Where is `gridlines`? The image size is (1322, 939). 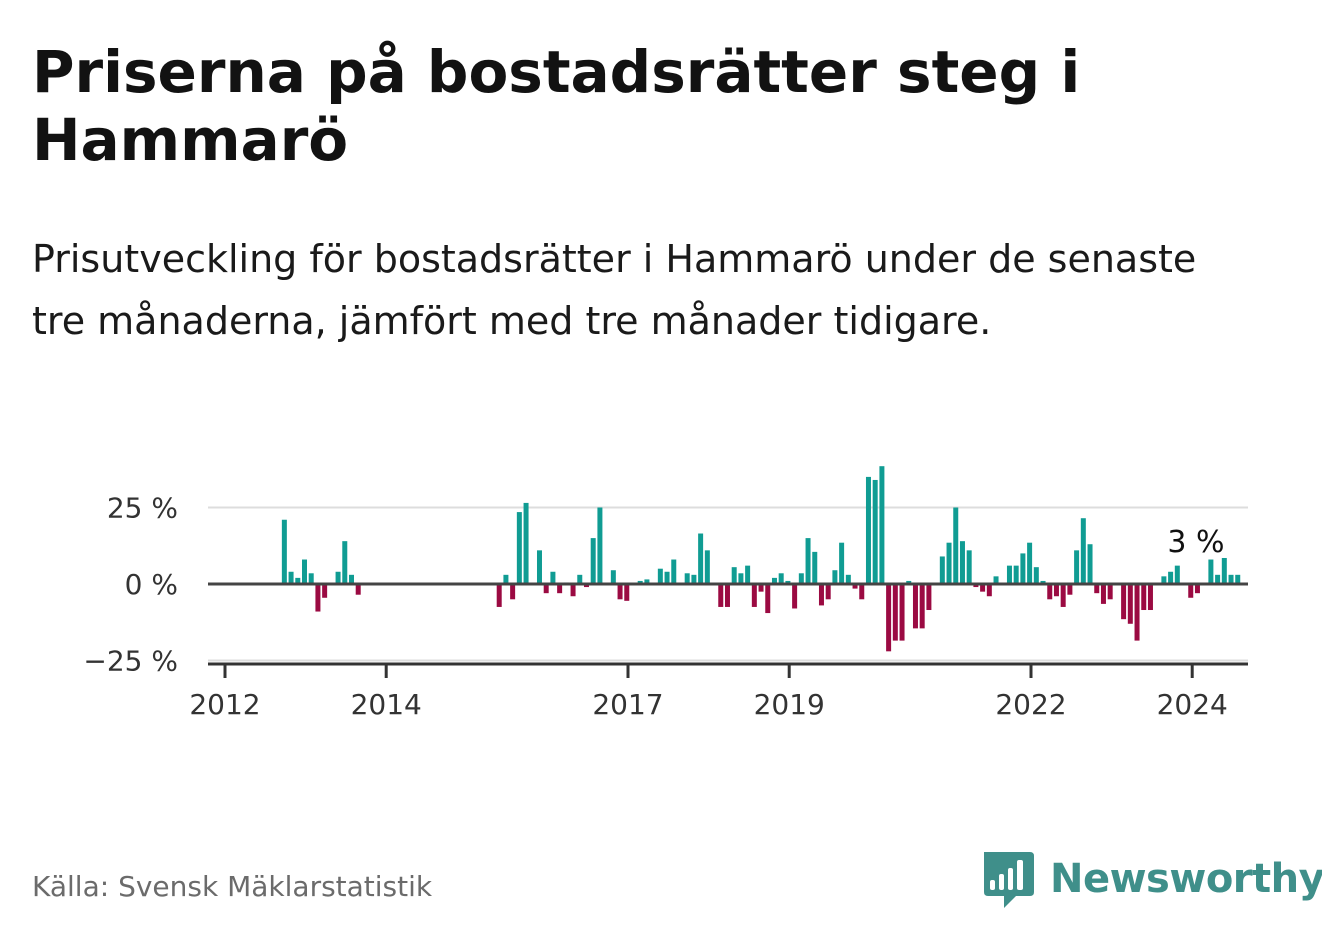
gridlines is located at coordinates (728, 584).